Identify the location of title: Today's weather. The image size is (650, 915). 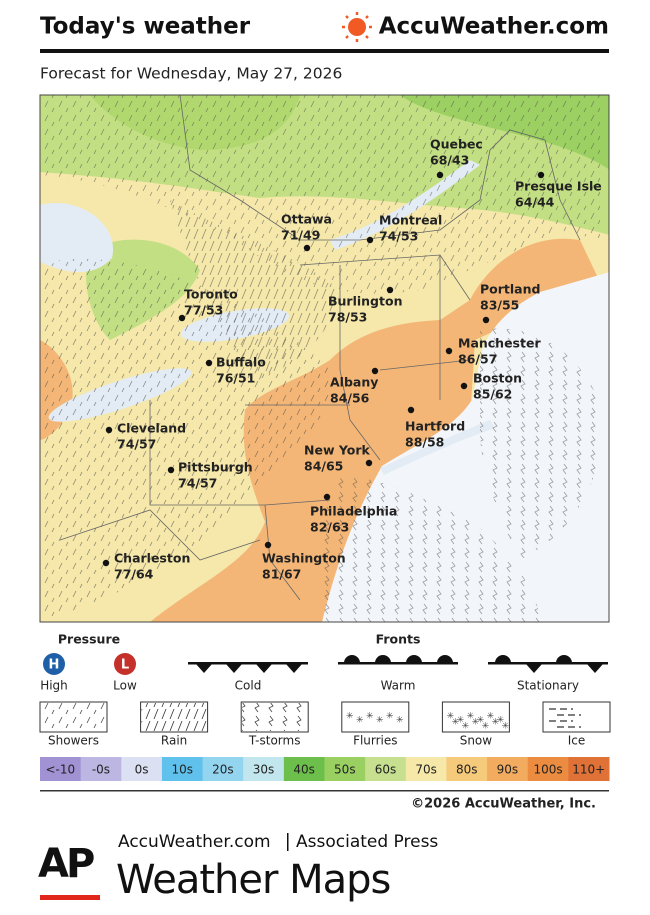
(145, 27).